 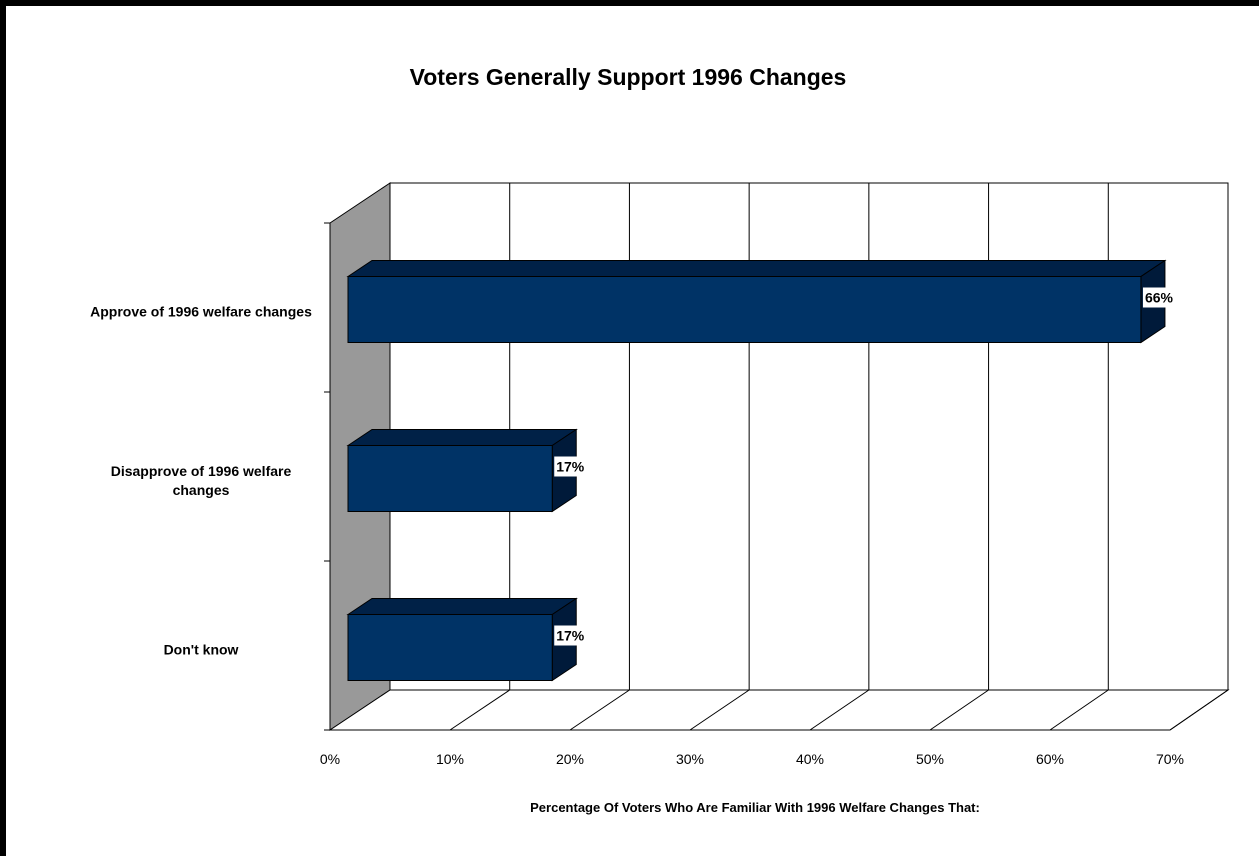 I want to click on x-tick-label: 50%, so click(x=930, y=759).